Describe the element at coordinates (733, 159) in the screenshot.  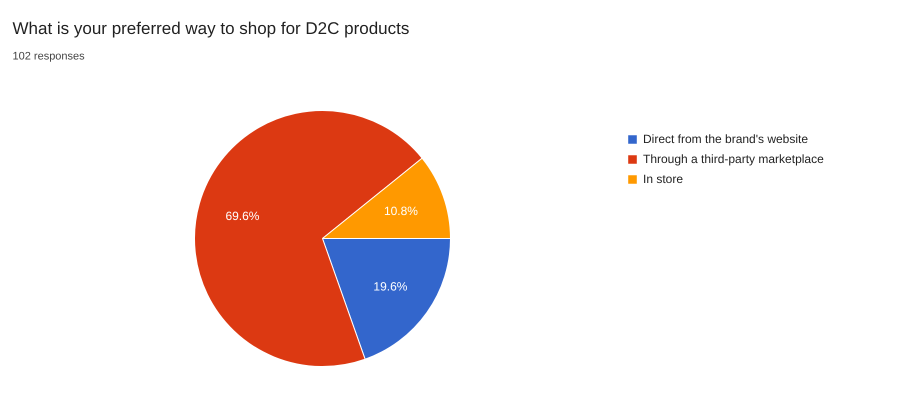
I see `legend-label: Through a third-party marketplace` at that location.